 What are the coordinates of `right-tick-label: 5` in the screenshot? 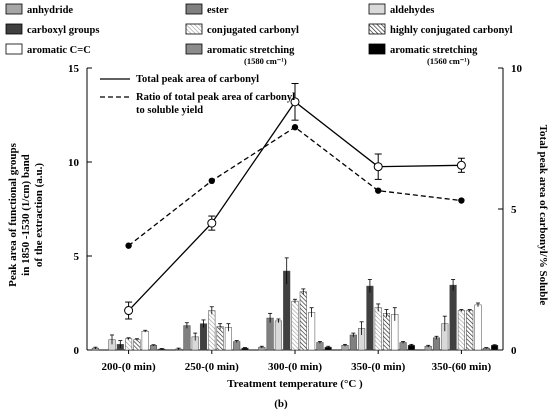 It's located at (514, 210).